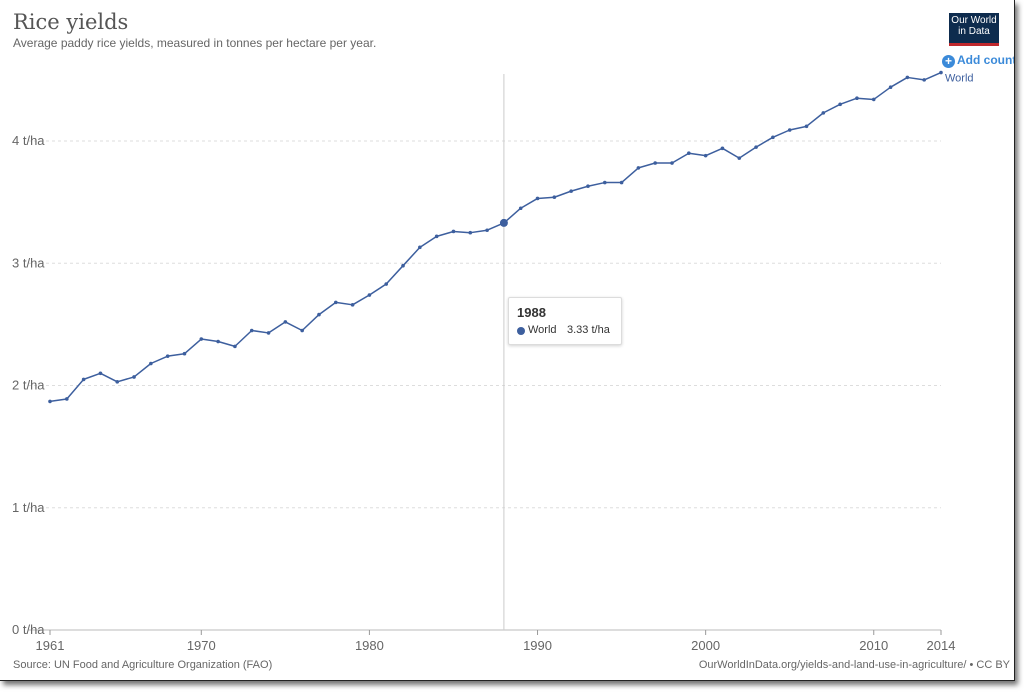  I want to click on chart-title: Rice yields, so click(71, 22).